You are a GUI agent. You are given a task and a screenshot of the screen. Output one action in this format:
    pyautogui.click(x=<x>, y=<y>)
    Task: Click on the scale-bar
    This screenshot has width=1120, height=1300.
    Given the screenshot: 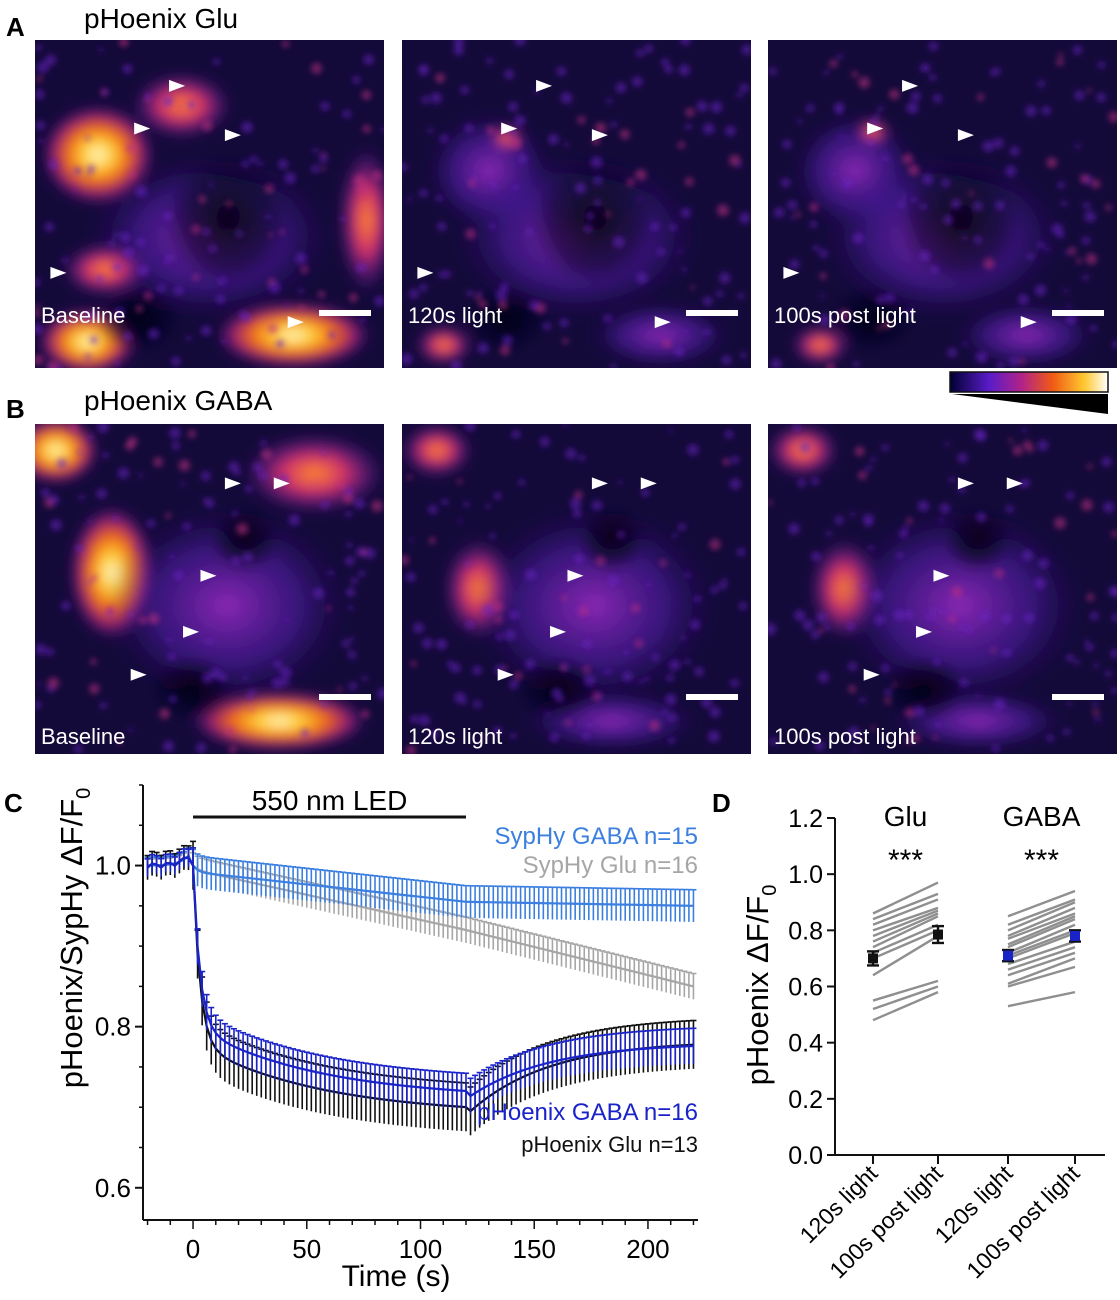 What is the action you would take?
    pyautogui.click(x=1078, y=313)
    